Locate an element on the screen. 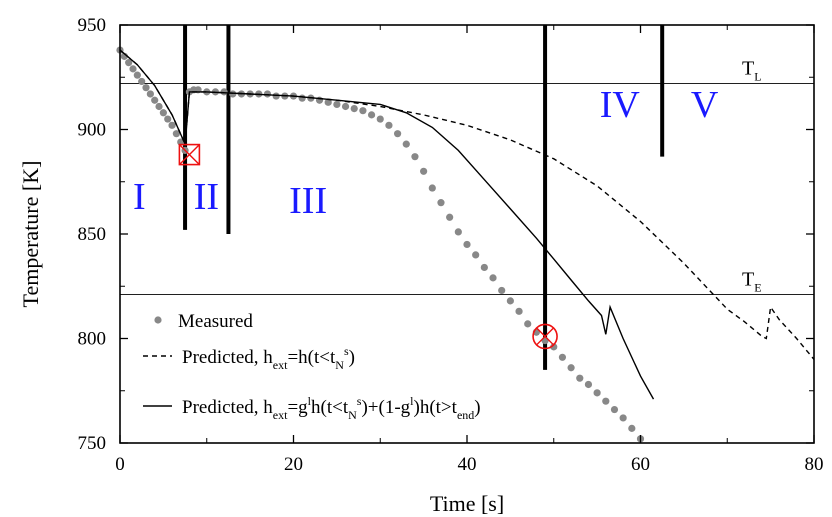 The image size is (832, 517). x-tick-label: 60 is located at coordinates (640, 464).